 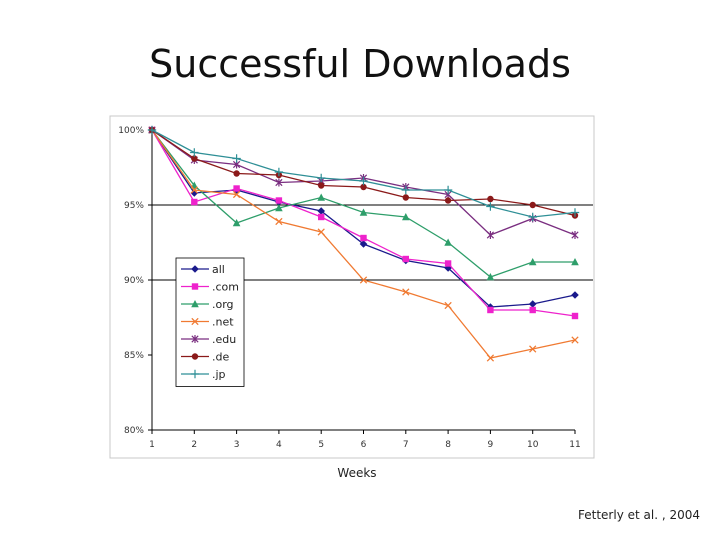 I want to click on x-tick-label: 7, so click(x=406, y=445).